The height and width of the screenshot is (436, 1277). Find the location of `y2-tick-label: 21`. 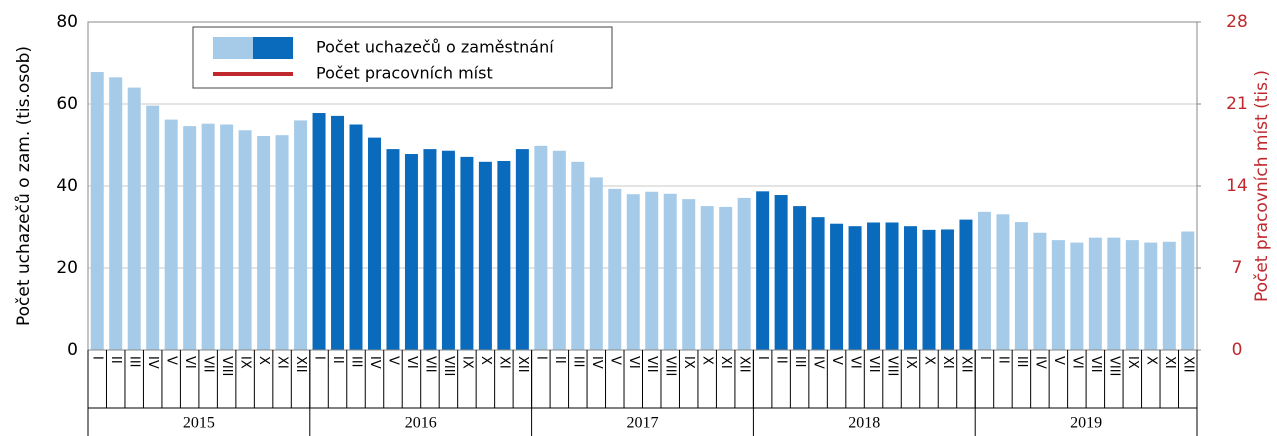

y2-tick-label: 21 is located at coordinates (1237, 104).